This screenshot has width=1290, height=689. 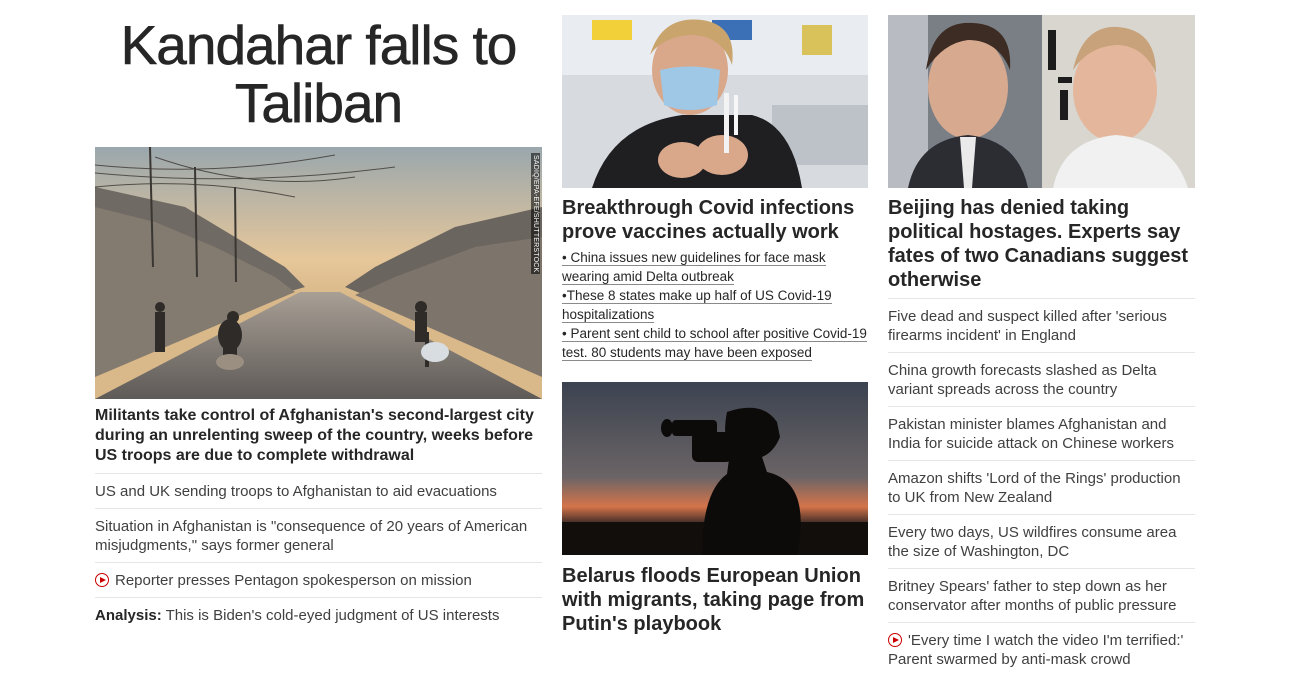 What do you see at coordinates (1041, 101) in the screenshot?
I see `two-canadians-image` at bounding box center [1041, 101].